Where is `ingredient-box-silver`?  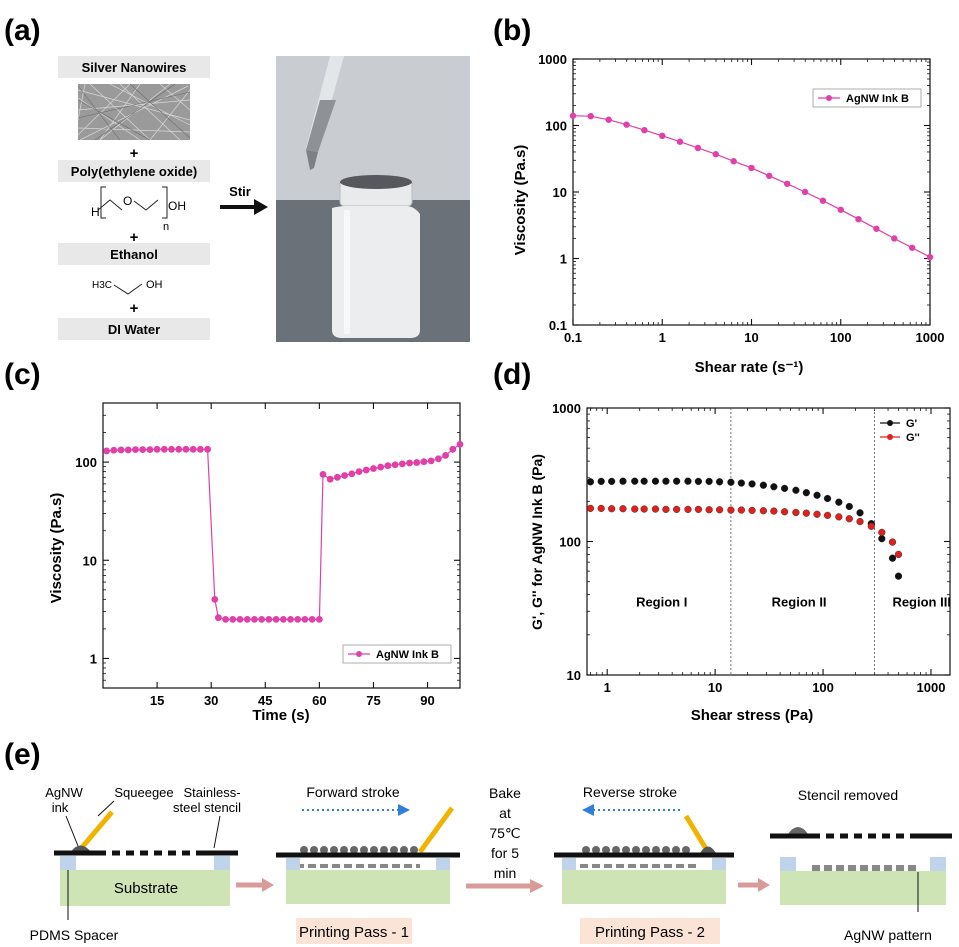 ingredient-box-silver is located at coordinates (134, 67).